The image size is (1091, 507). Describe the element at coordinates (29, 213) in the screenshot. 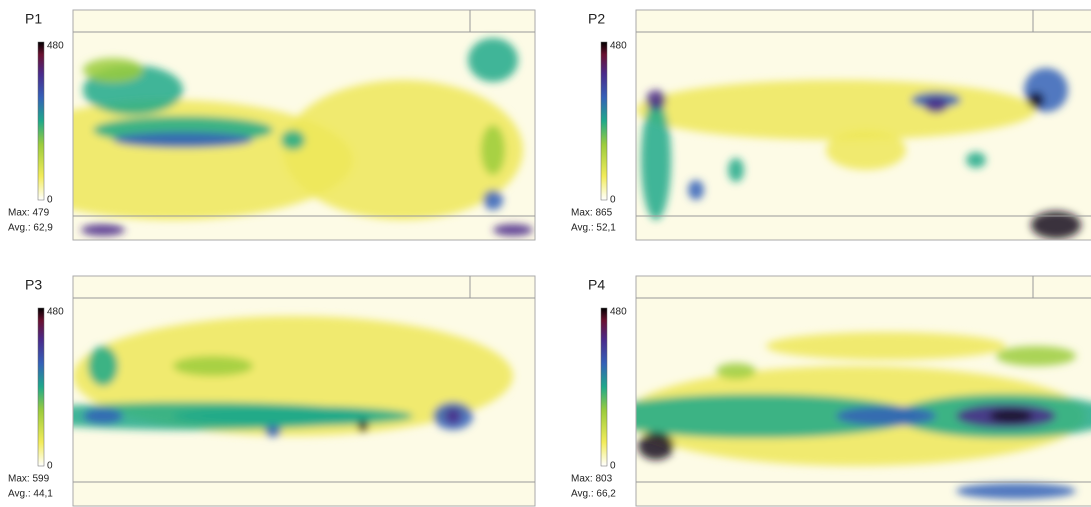

I see `max-value: Max: 479` at that location.